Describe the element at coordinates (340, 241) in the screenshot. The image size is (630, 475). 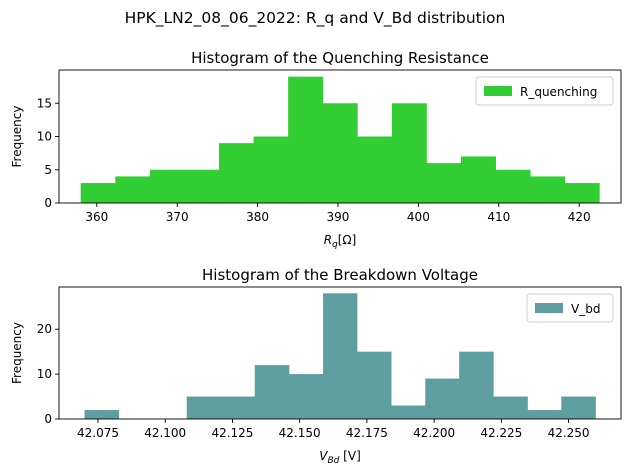
I see `rq-xlabel: Rq[Ω]` at that location.